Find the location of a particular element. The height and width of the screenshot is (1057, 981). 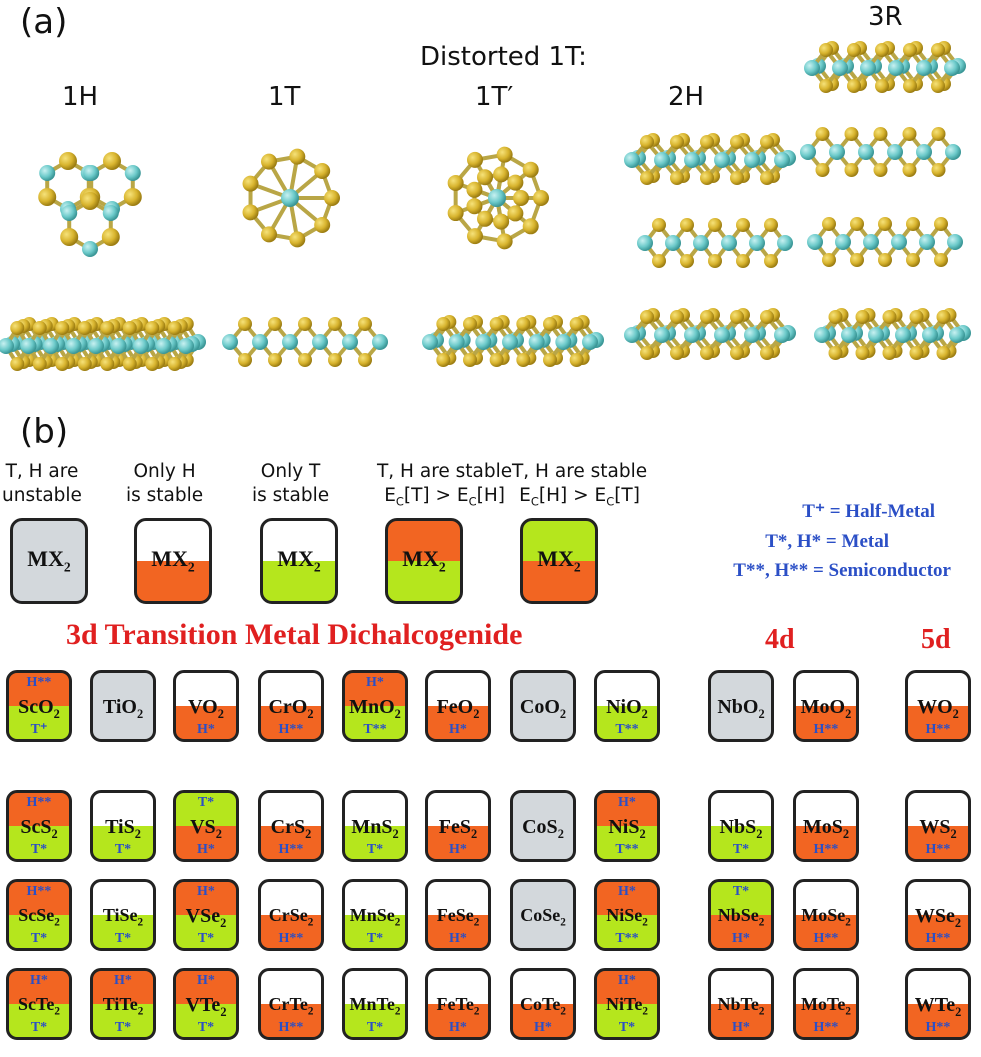

cell-formula: TiTe2 is located at coordinates (123, 1006).